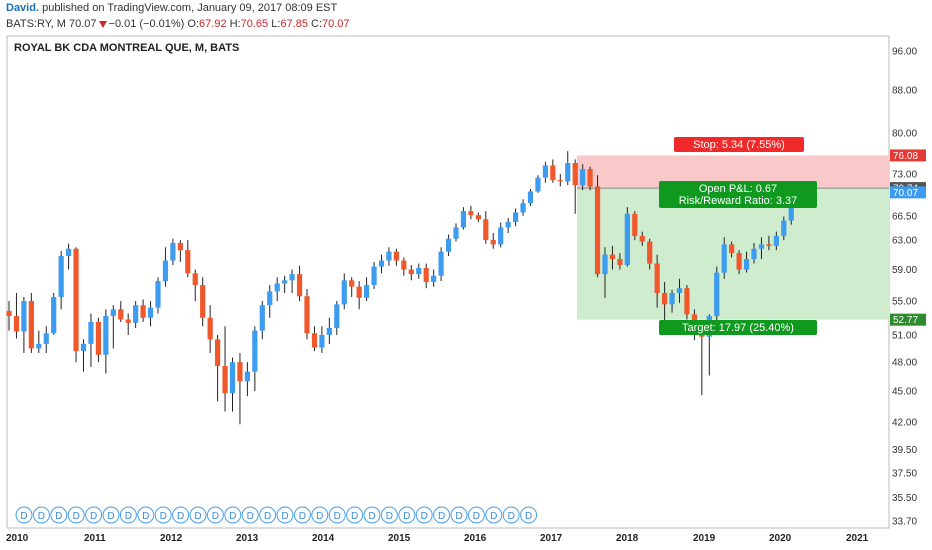 The image size is (932, 550). I want to click on close-value: 70.07, so click(336, 24).